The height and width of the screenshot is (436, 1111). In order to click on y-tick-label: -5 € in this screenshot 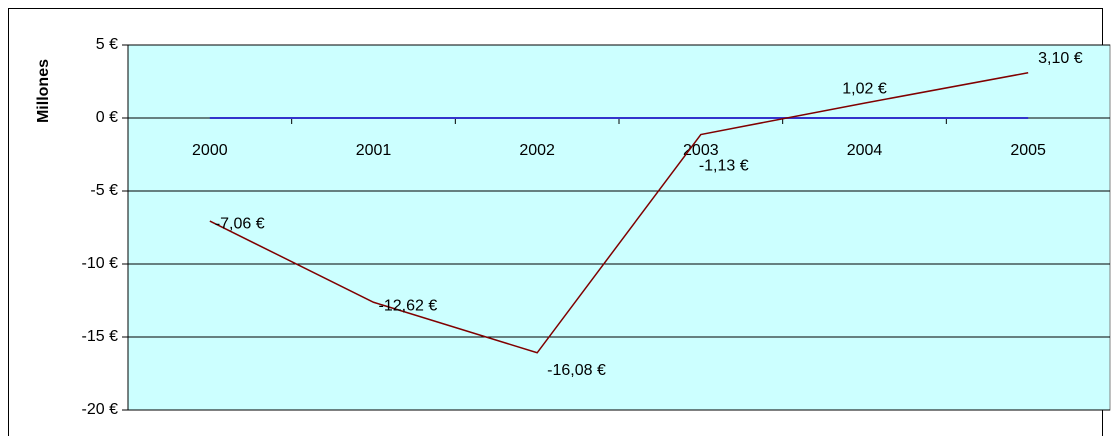, I will do `click(104, 190)`.